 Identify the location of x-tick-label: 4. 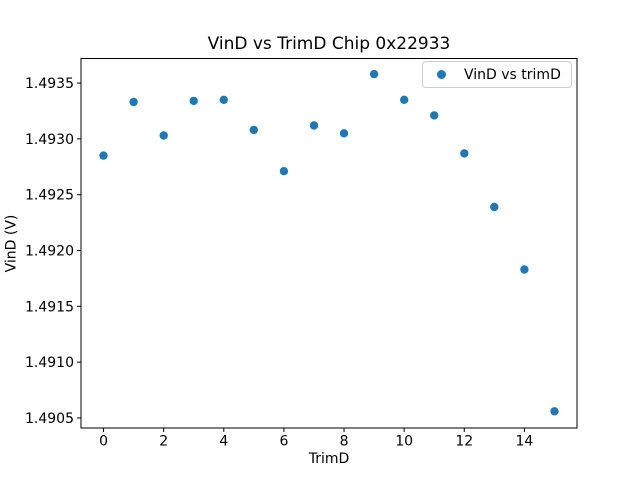
(223, 442).